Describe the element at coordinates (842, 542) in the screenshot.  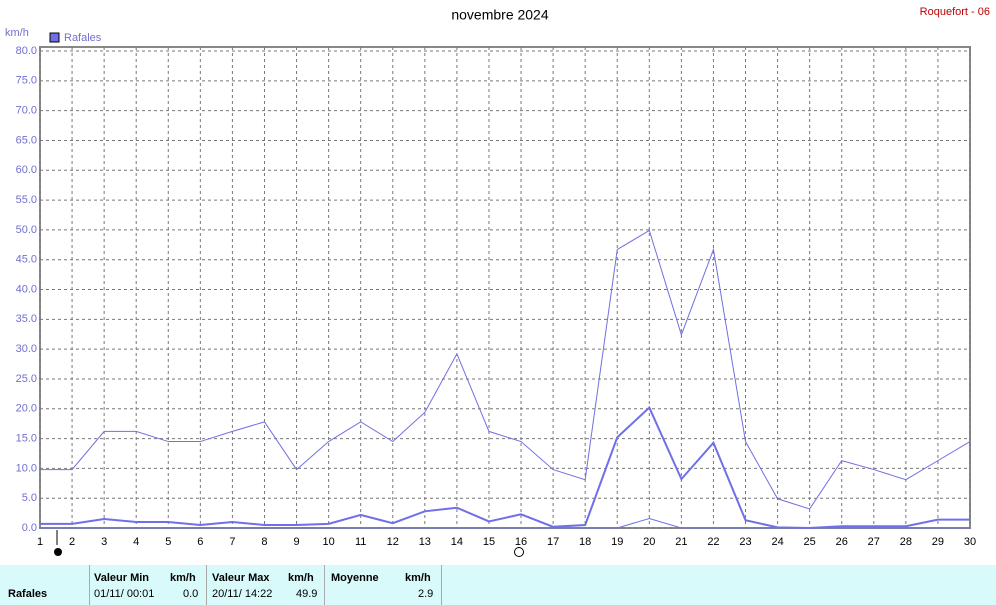
I see `x-tick-label: 26` at that location.